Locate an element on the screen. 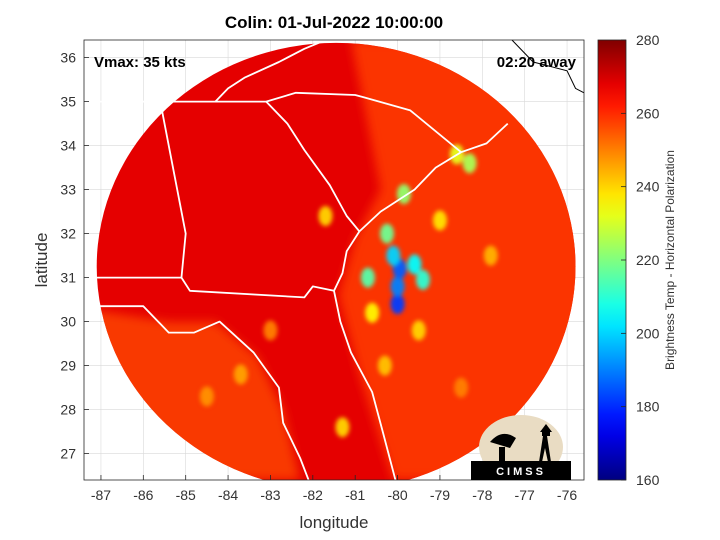 The width and height of the screenshot is (720, 540). outside-coastline is located at coordinates (547, 67).